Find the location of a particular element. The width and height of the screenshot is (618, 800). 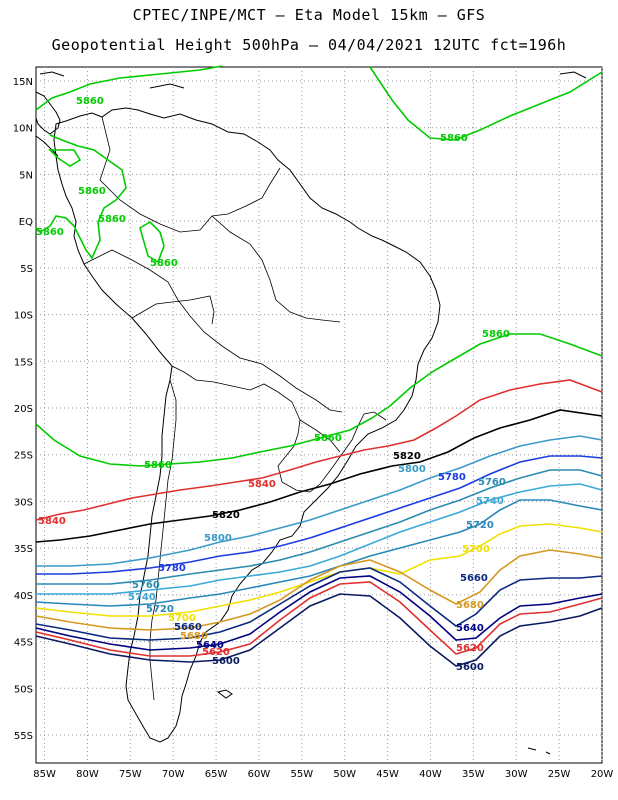

lat-tick-label: 30S is located at coordinates (23, 502).